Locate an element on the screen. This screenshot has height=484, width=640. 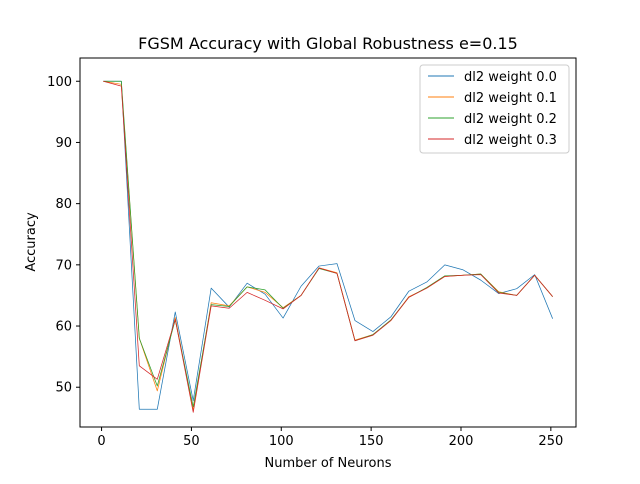
y-tick-label: 70 is located at coordinates (63, 265).